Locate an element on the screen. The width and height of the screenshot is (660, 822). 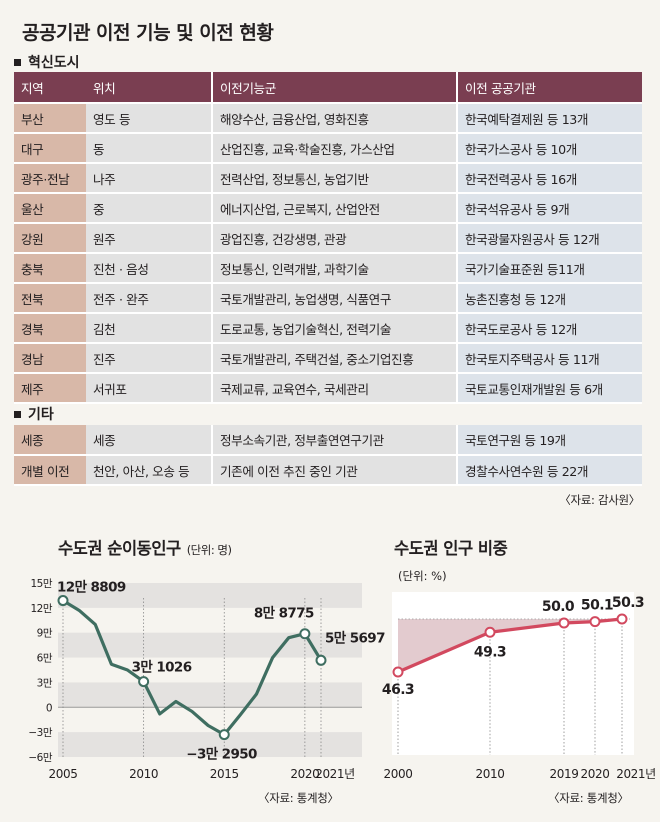
cell-region: 울산 is located at coordinates (50, 208).